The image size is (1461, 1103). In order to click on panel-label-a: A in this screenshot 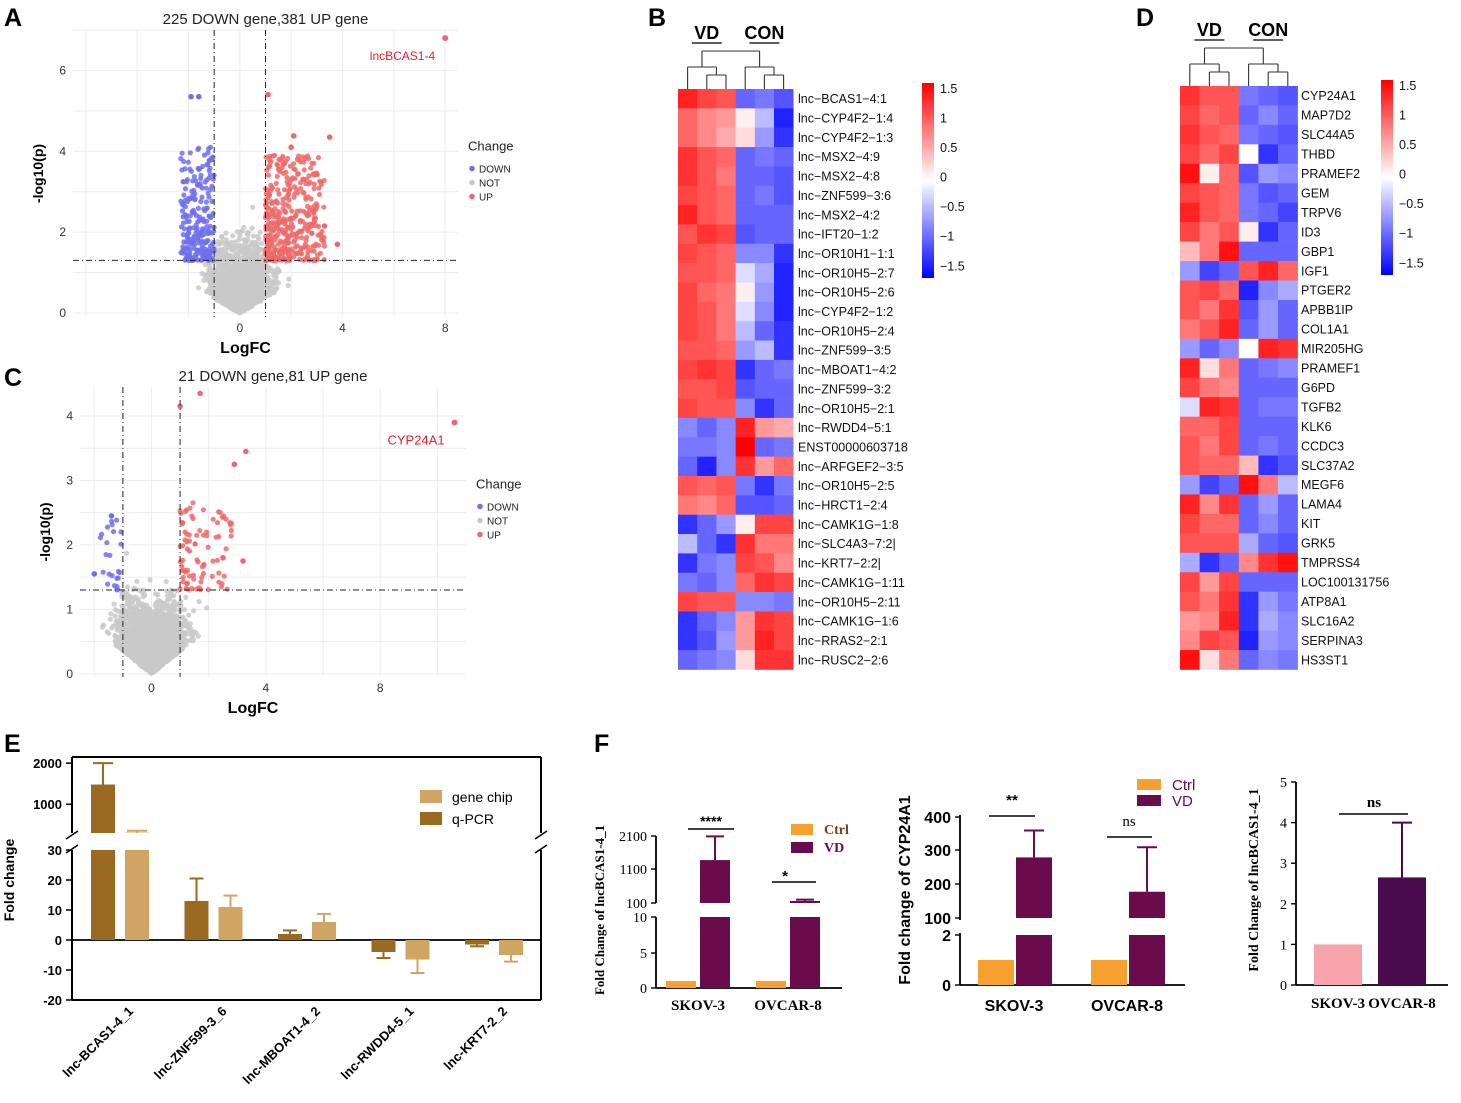, I will do `click(13, 18)`.